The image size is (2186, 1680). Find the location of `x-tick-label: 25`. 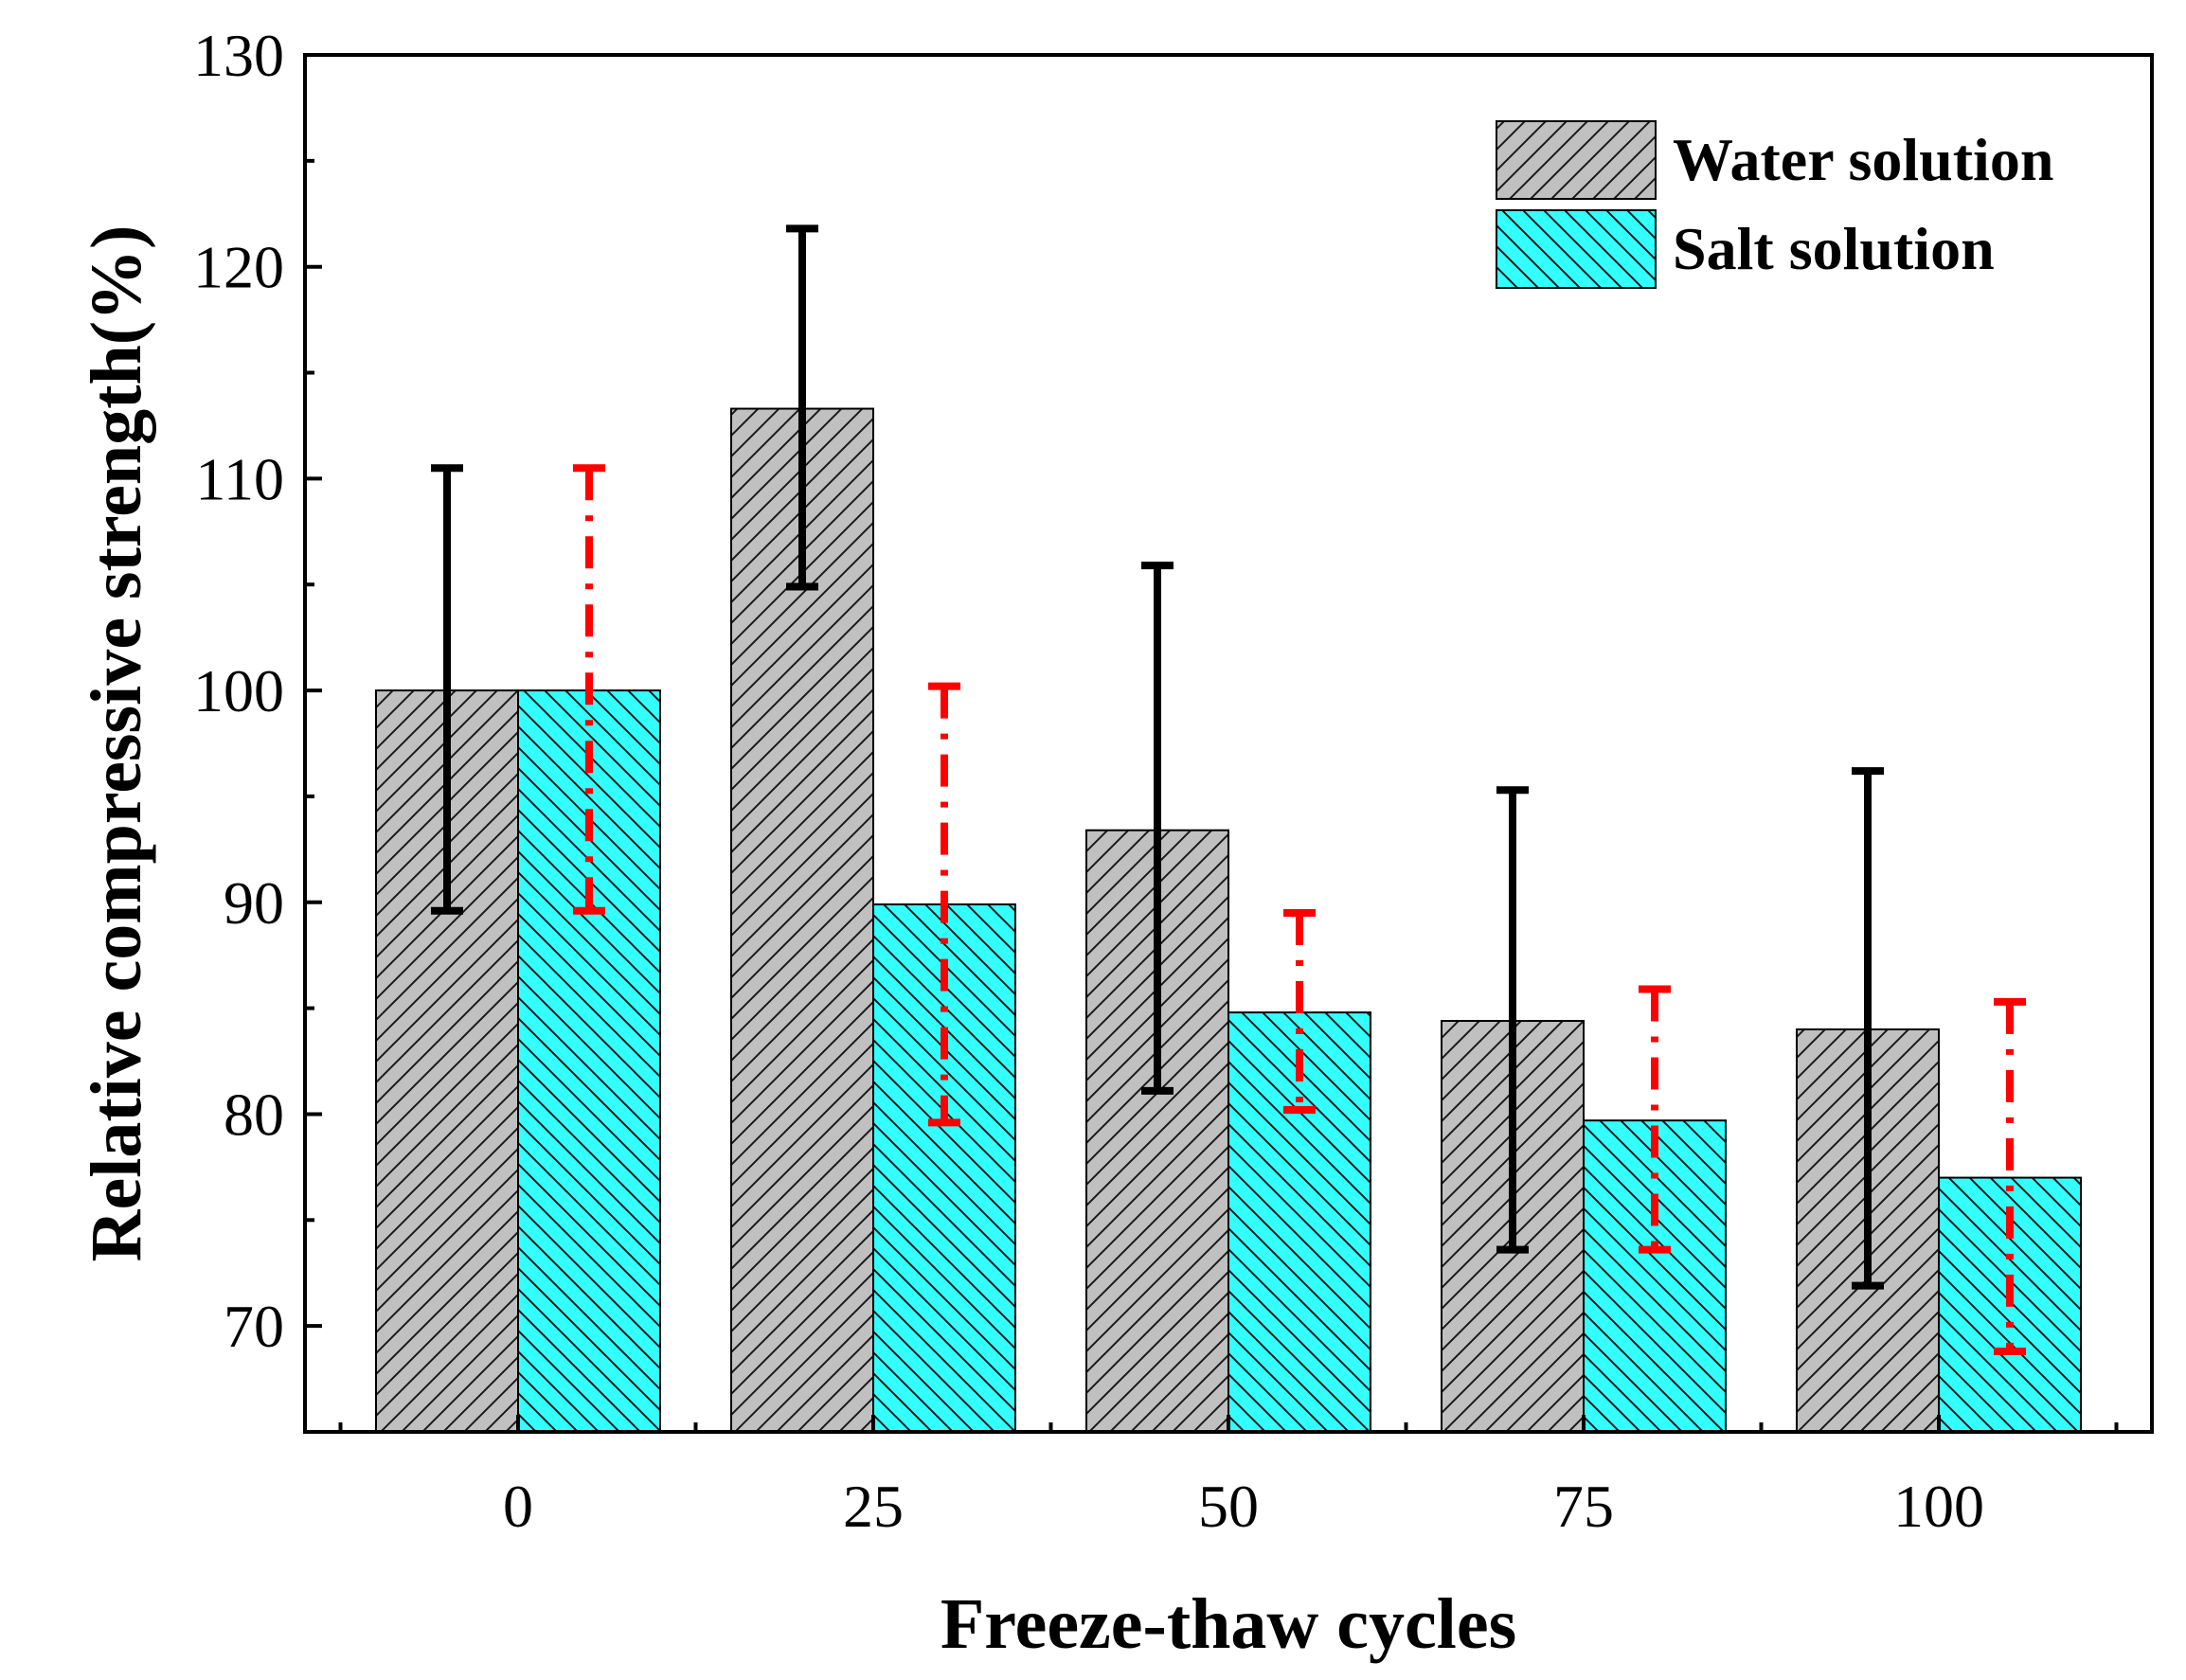

x-tick-label: 25 is located at coordinates (874, 1507).